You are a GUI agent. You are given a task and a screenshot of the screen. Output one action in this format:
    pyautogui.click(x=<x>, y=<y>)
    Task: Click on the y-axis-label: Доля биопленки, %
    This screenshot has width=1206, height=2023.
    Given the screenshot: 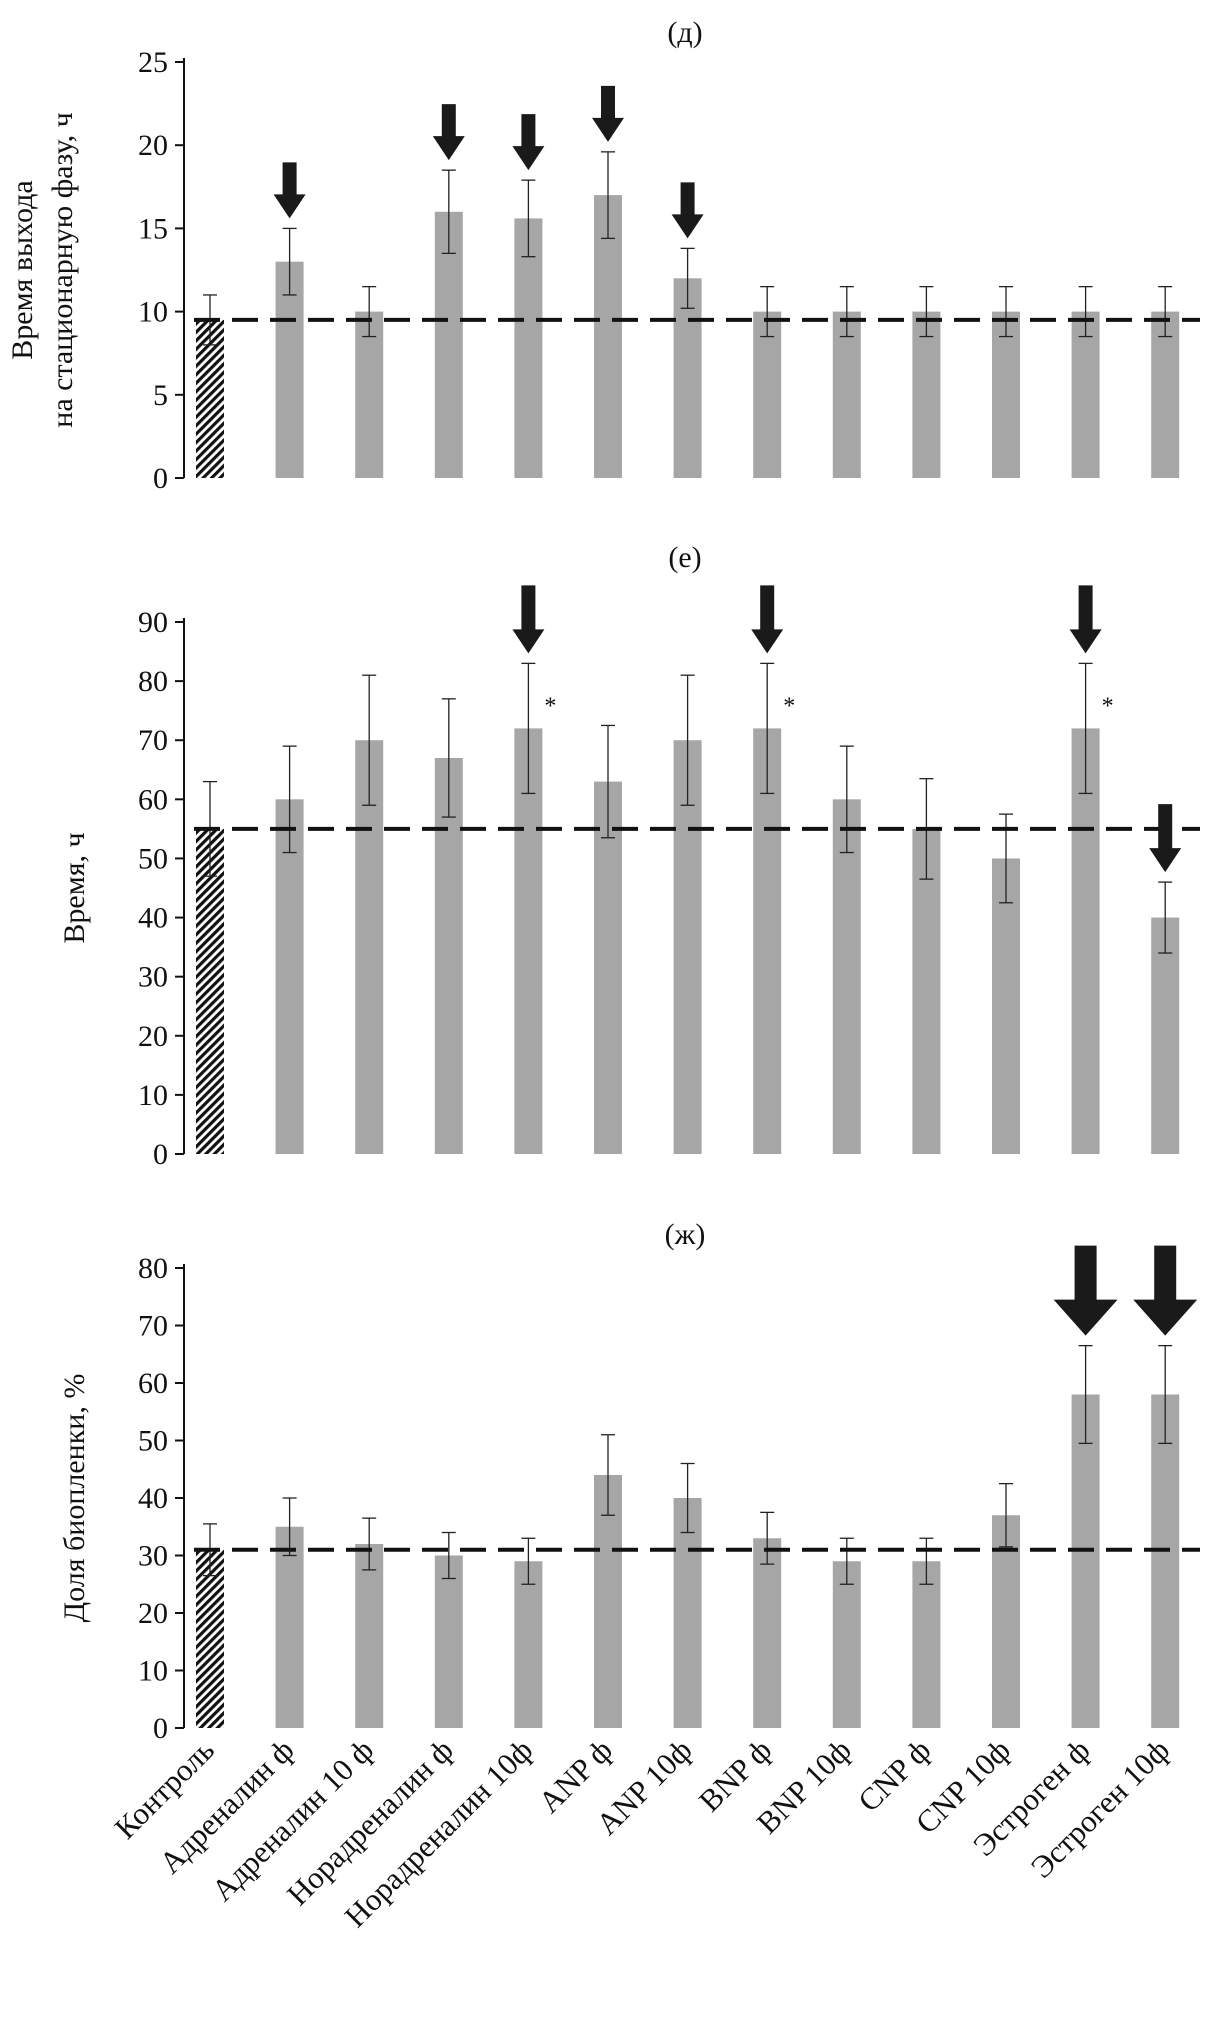 What is the action you would take?
    pyautogui.click(x=74, y=1498)
    